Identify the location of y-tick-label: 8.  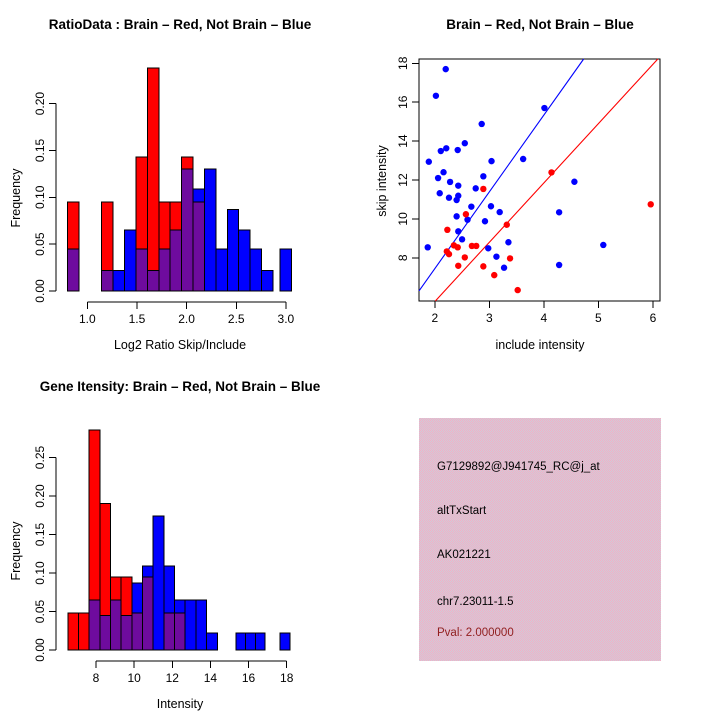
(403, 257).